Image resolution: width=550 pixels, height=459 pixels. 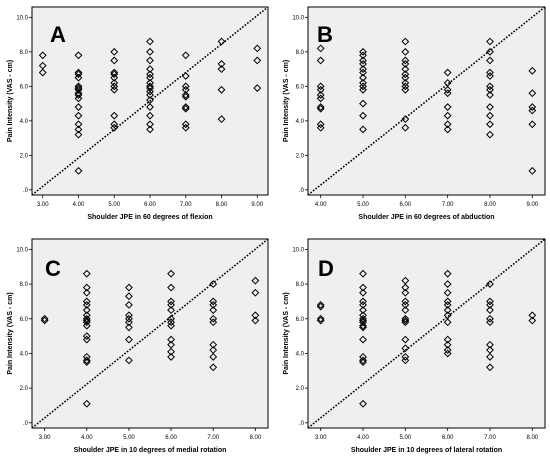 I want to click on x-tick-label: 5.00, so click(x=114, y=205).